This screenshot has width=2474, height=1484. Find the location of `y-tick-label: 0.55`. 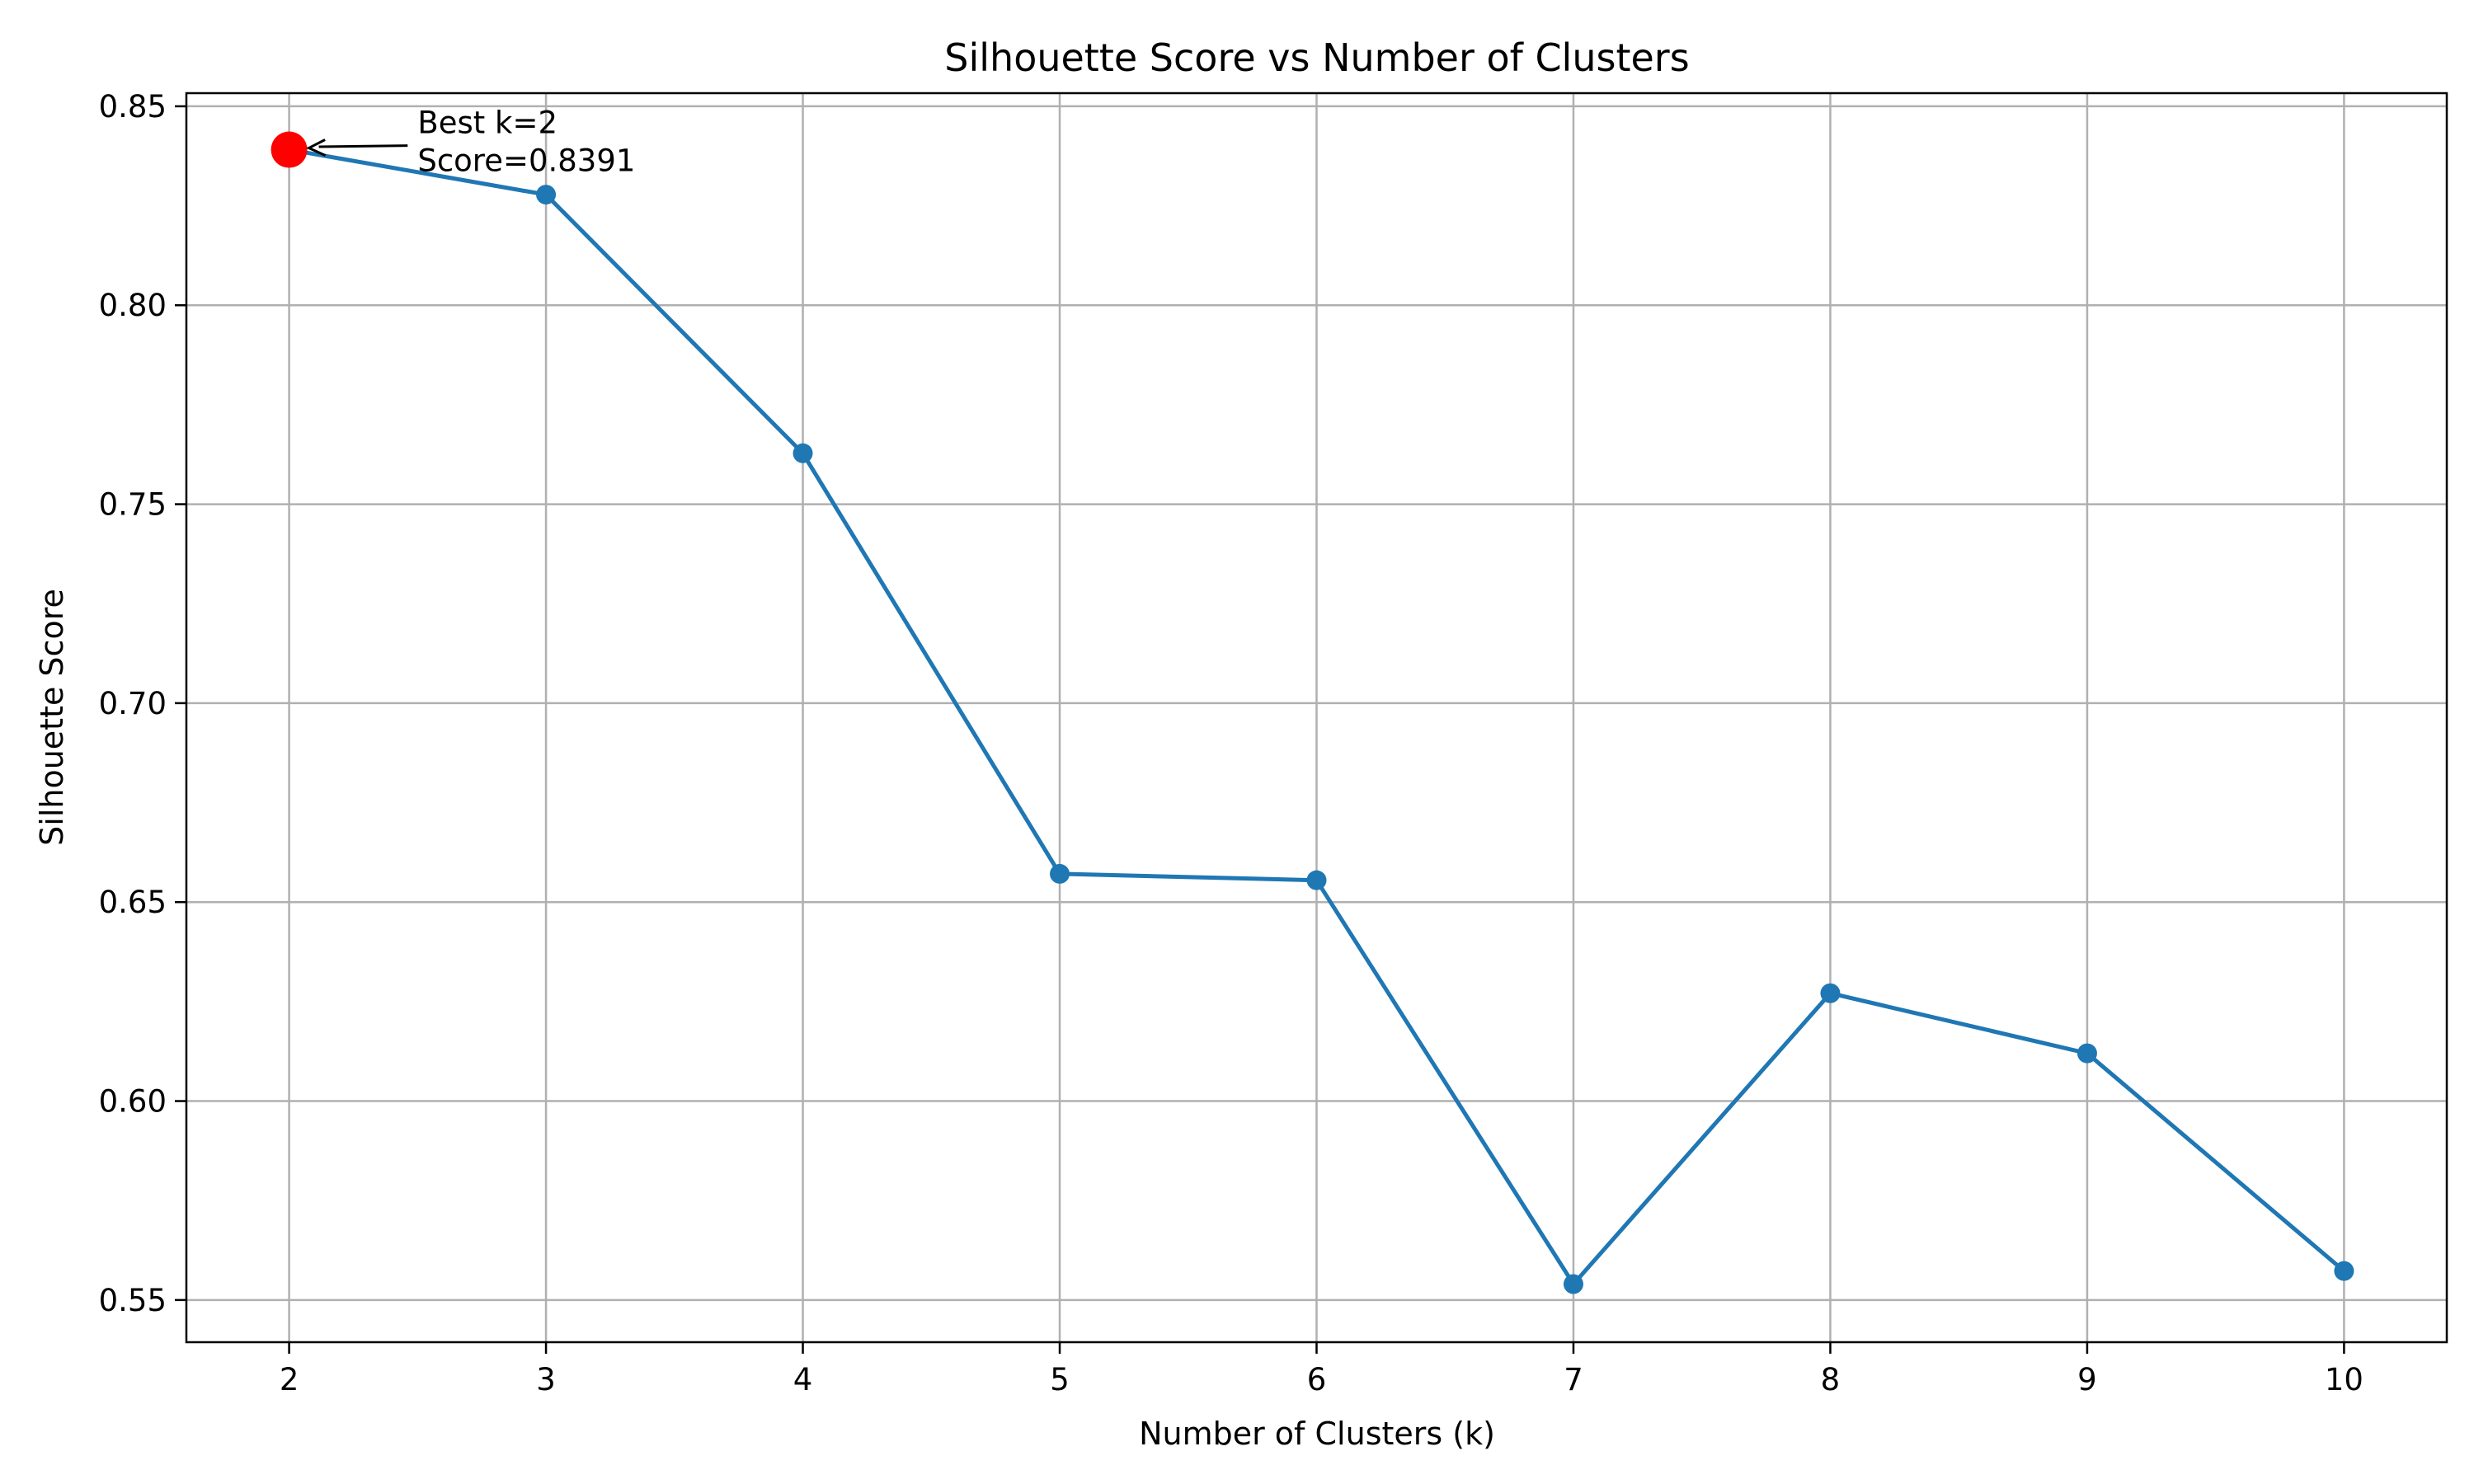

y-tick-label: 0.55 is located at coordinates (133, 1300).